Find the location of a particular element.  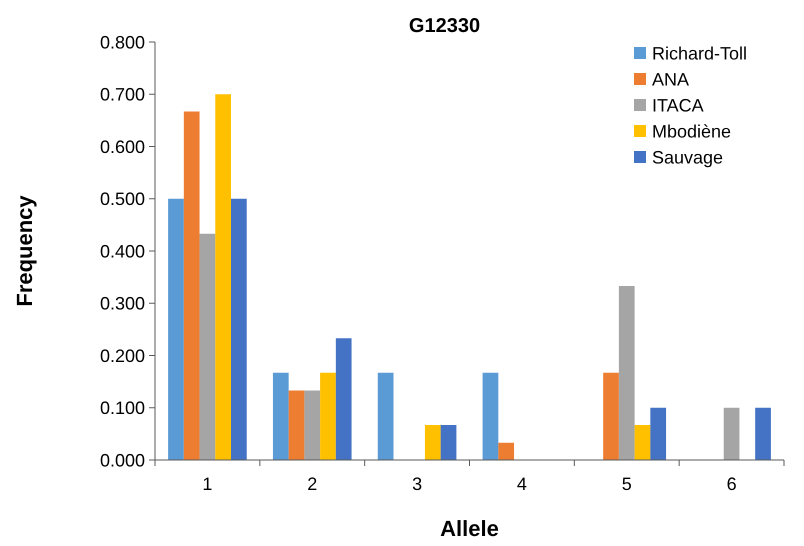

y-tick-label: 0.300 is located at coordinates (122, 304).